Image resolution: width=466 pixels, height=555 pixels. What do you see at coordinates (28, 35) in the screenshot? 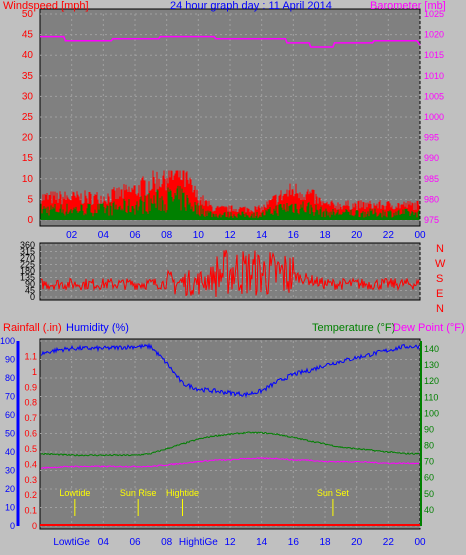
I see `windspeed-y-tick-label: 45` at bounding box center [28, 35].